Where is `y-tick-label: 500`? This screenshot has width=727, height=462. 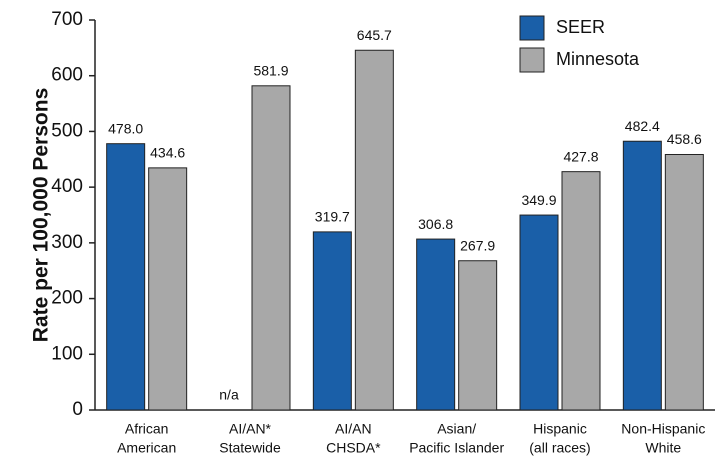 y-tick-label: 500 is located at coordinates (67, 130).